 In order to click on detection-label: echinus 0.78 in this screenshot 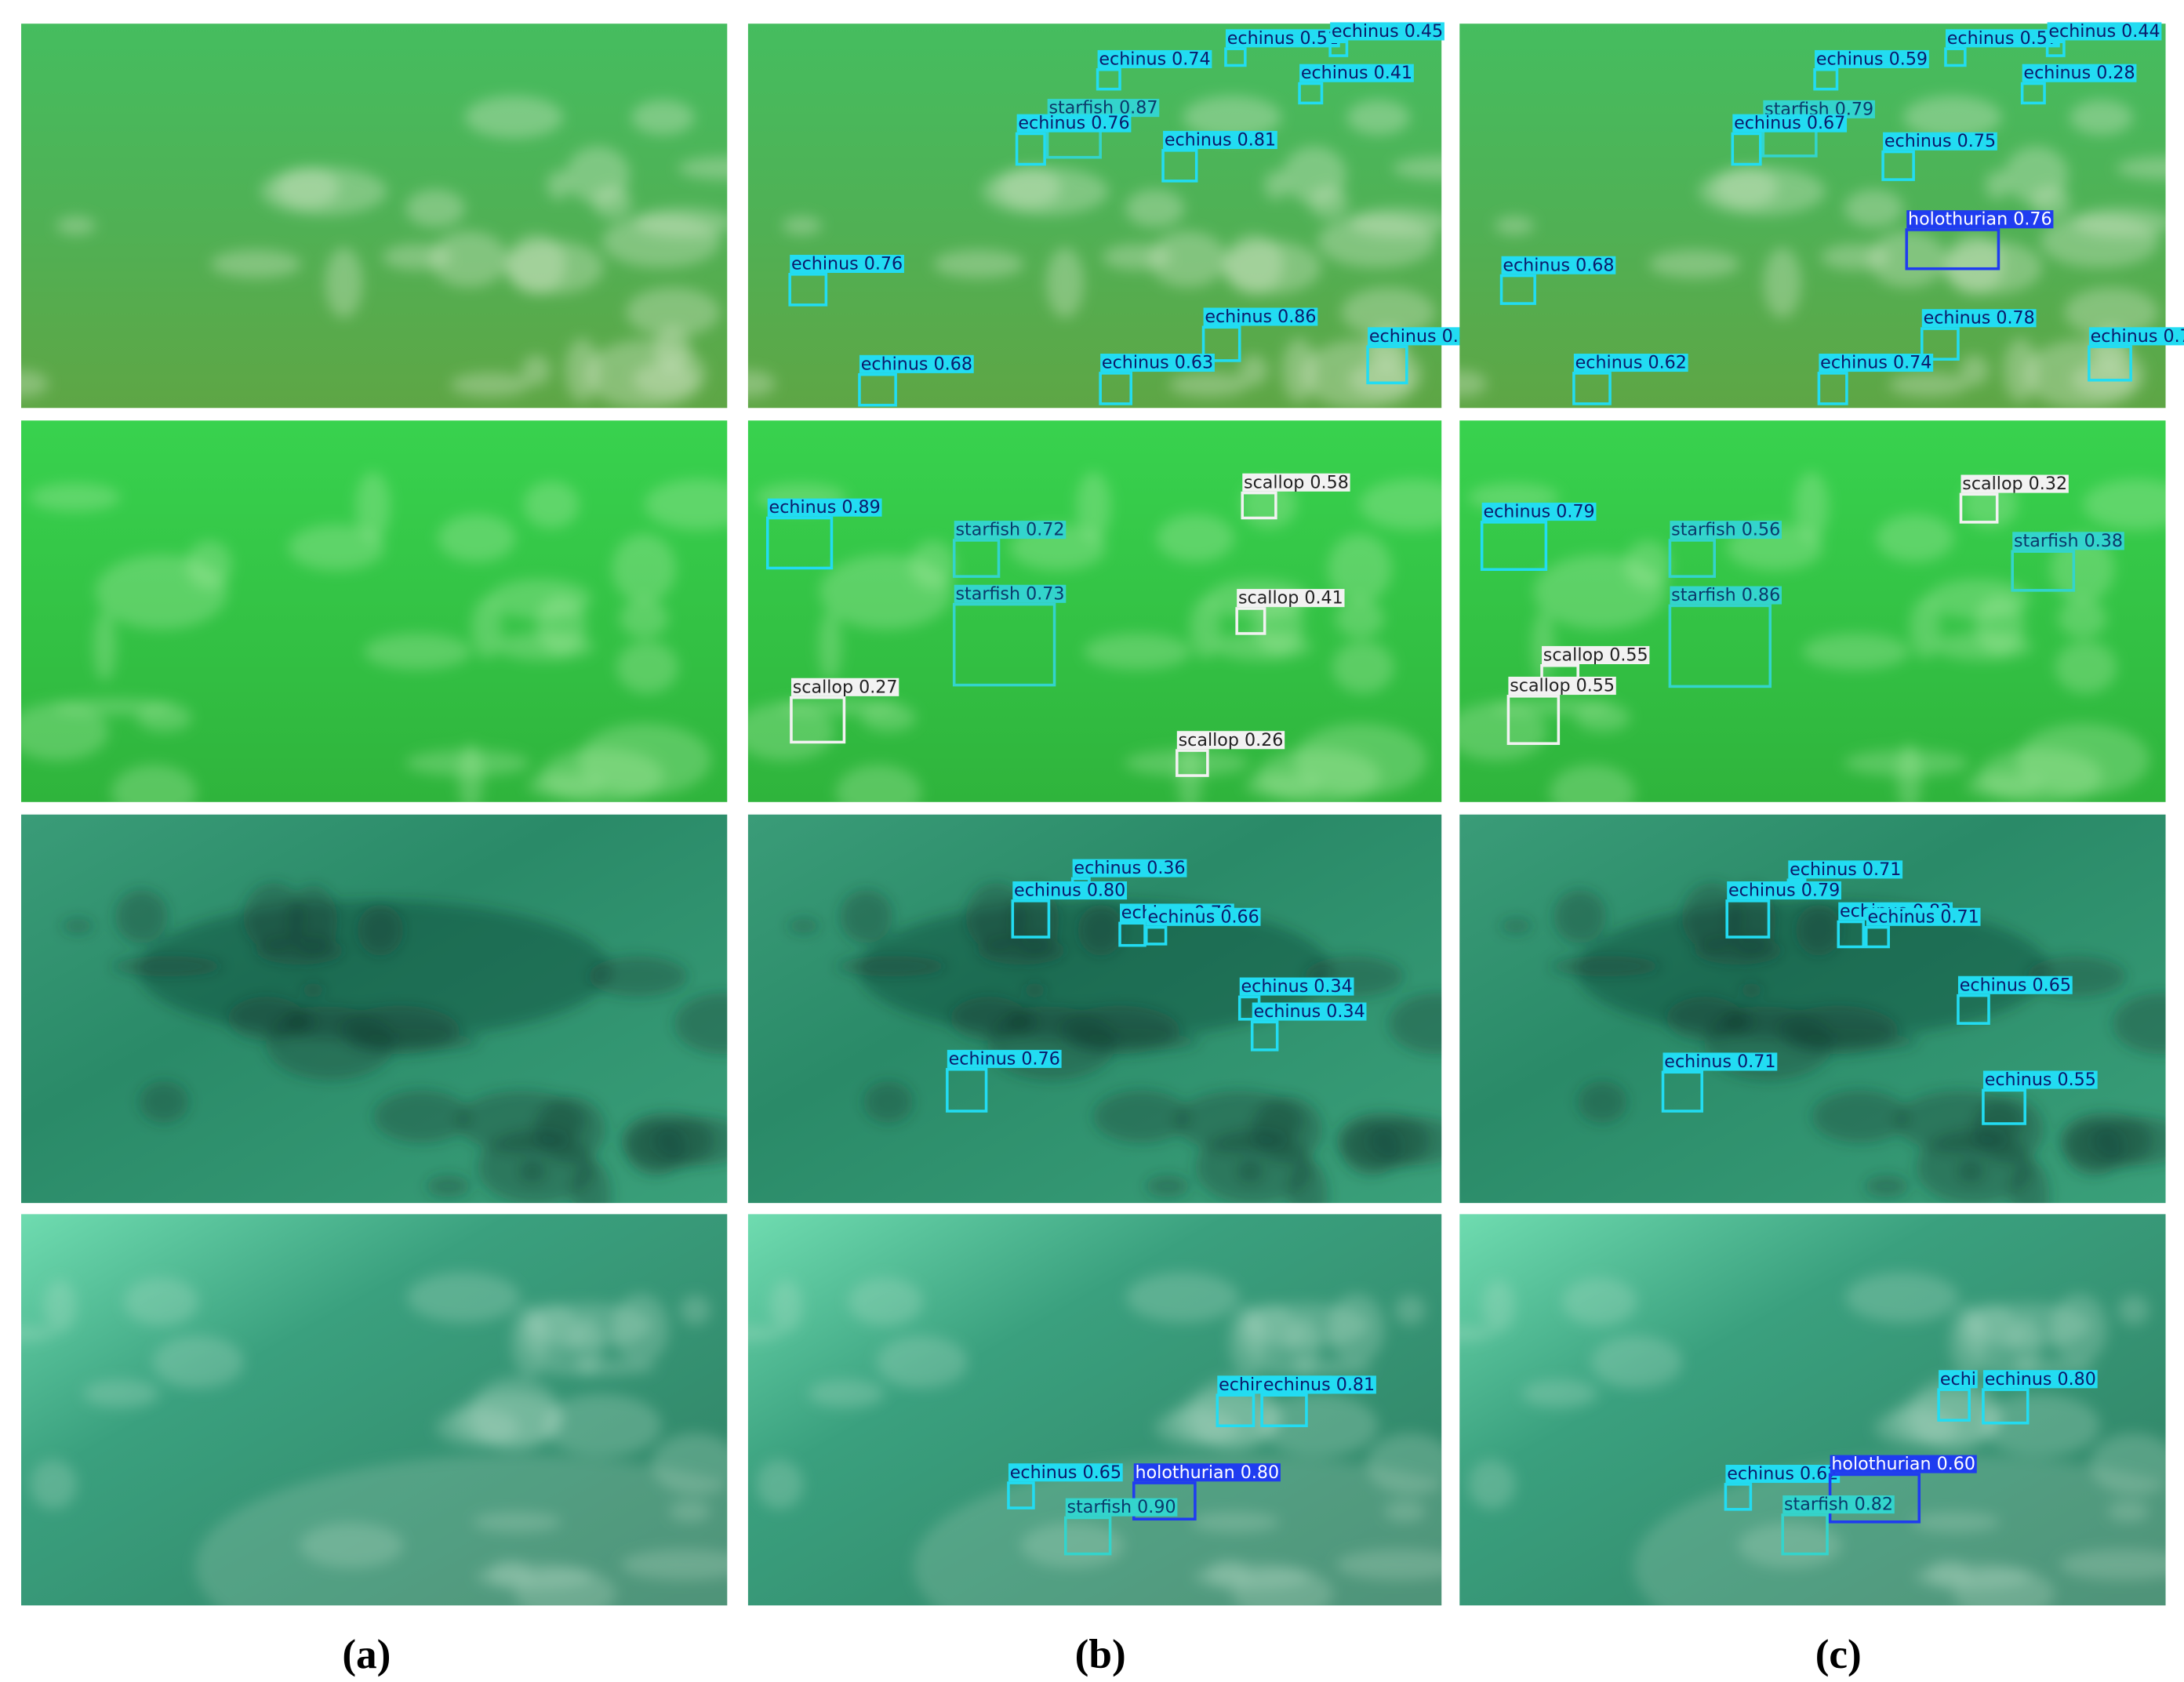, I will do `click(2137, 336)`.